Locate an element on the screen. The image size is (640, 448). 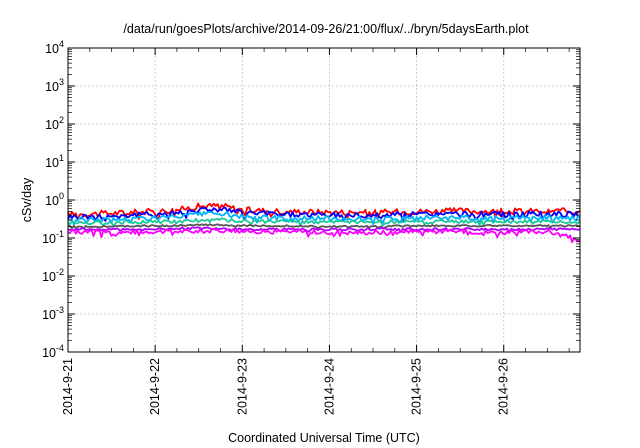
y-tick-label: 10⁻³ is located at coordinates (53, 313).